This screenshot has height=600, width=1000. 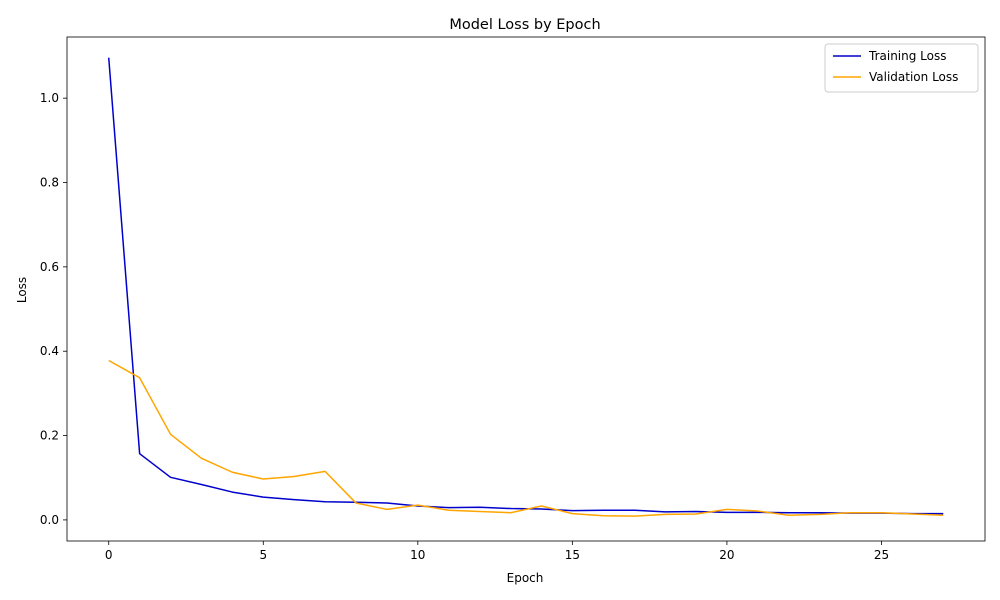 I want to click on legend-label-1: Validation Loss, so click(x=913, y=77).